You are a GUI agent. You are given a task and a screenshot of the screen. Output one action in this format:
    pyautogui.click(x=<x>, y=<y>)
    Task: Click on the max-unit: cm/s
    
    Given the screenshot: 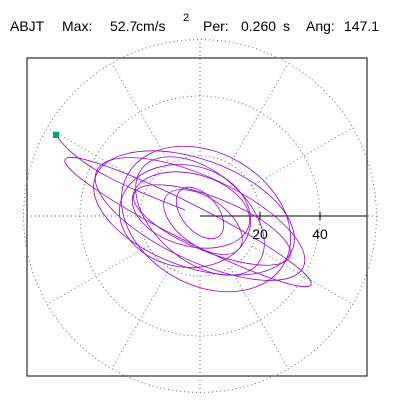 What is the action you would take?
    pyautogui.click(x=151, y=26)
    